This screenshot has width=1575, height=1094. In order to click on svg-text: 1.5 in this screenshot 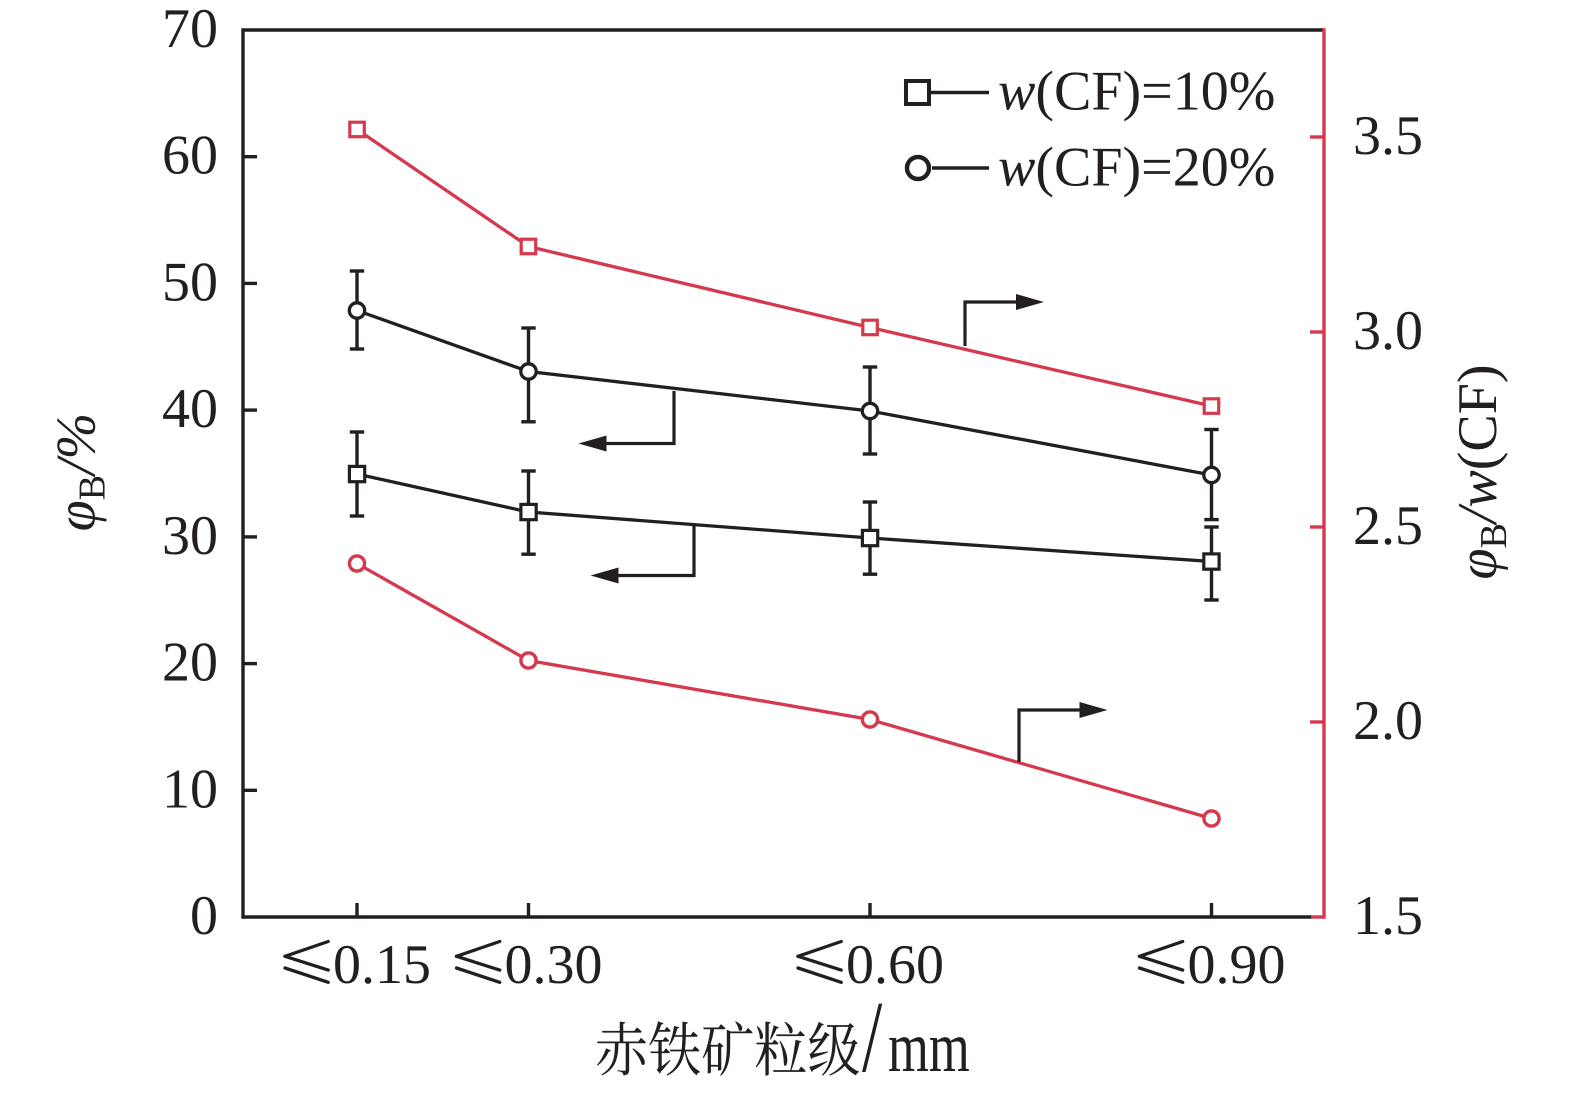, I will do `click(1388, 916)`.